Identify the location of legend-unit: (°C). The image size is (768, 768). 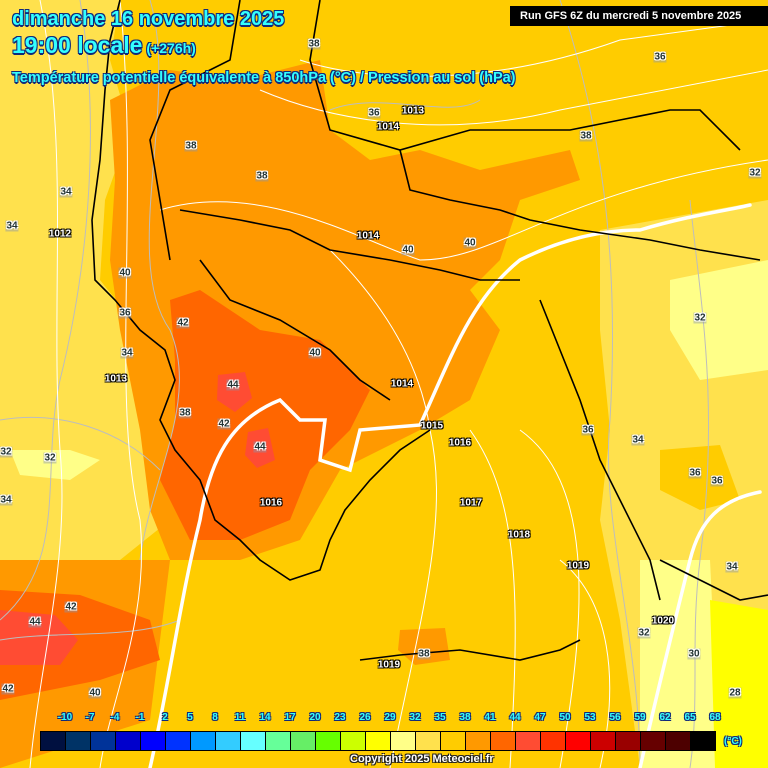
(733, 741).